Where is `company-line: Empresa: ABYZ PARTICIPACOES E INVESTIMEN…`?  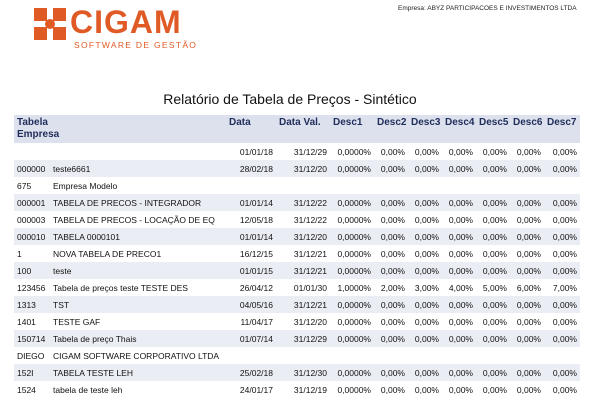
company-line: Empresa: ABYZ PARTICIPACOES E INVESTIMEN… is located at coordinates (487, 8).